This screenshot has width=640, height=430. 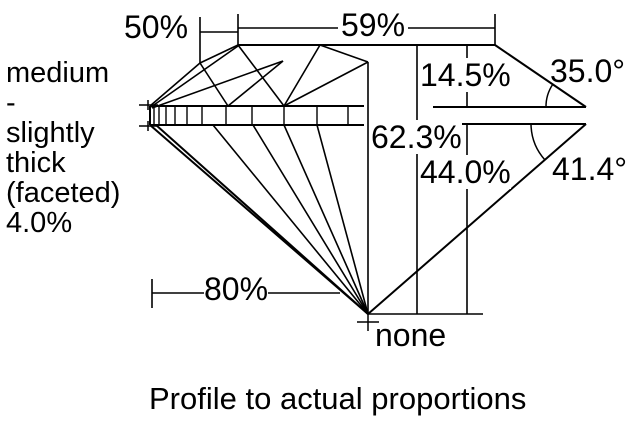 What do you see at coordinates (411, 335) in the screenshot?
I see `culet-label: none` at bounding box center [411, 335].